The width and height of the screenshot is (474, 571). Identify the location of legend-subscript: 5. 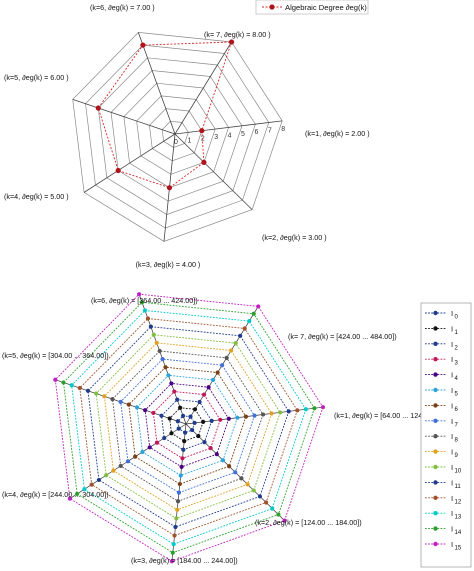
(457, 395).